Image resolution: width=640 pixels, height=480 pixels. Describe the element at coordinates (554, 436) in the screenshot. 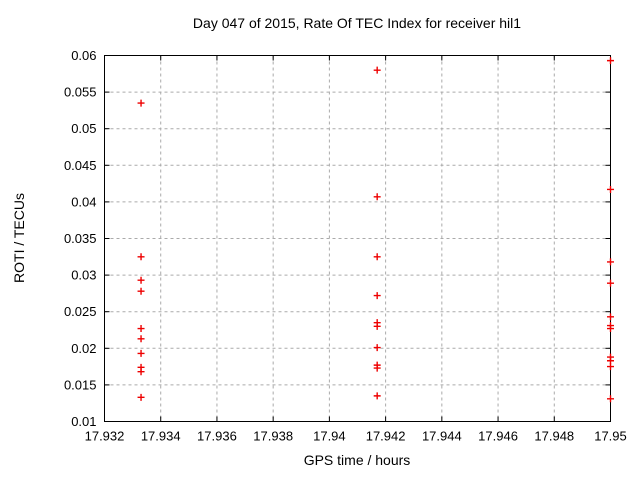

I see `x-tick-label: 17.948` at that location.